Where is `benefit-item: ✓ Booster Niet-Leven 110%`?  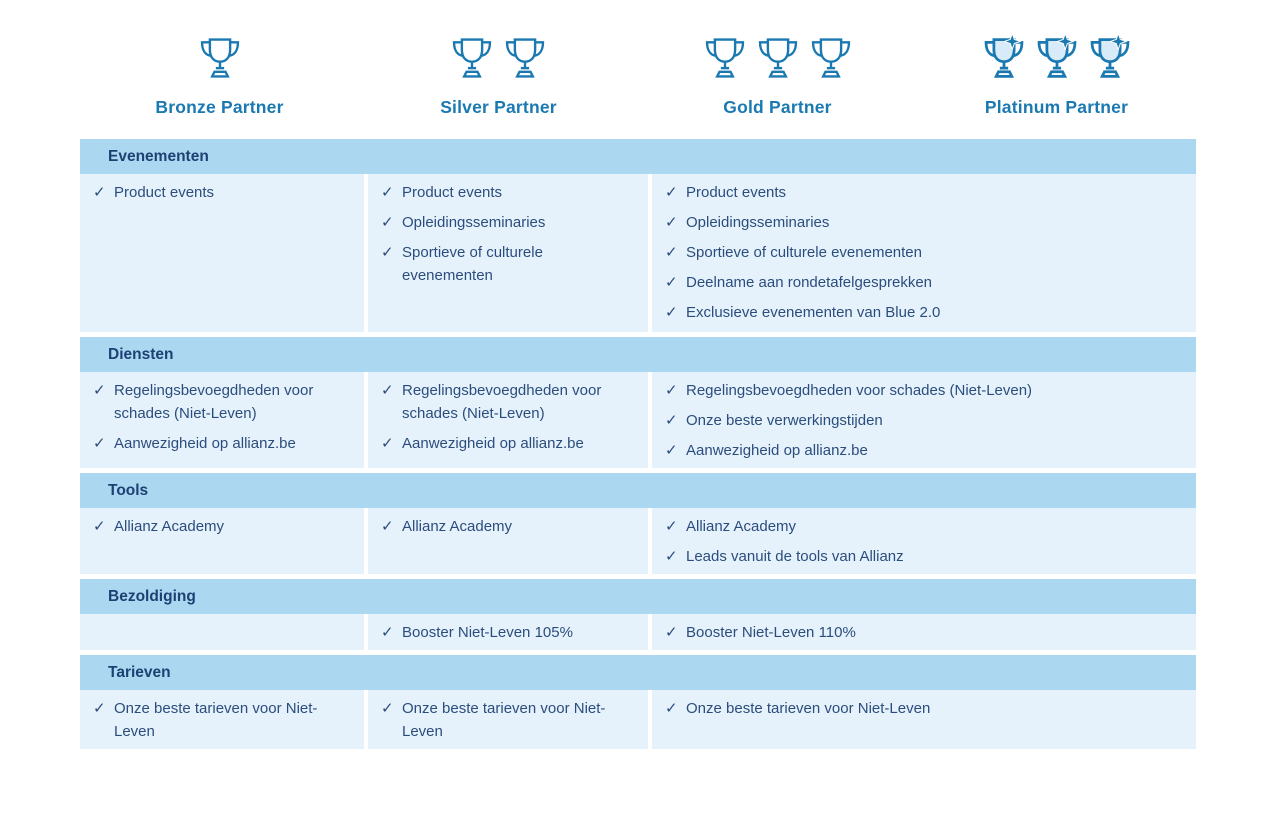
benefit-item: ✓ Booster Niet-Leven 110% is located at coordinates (924, 632).